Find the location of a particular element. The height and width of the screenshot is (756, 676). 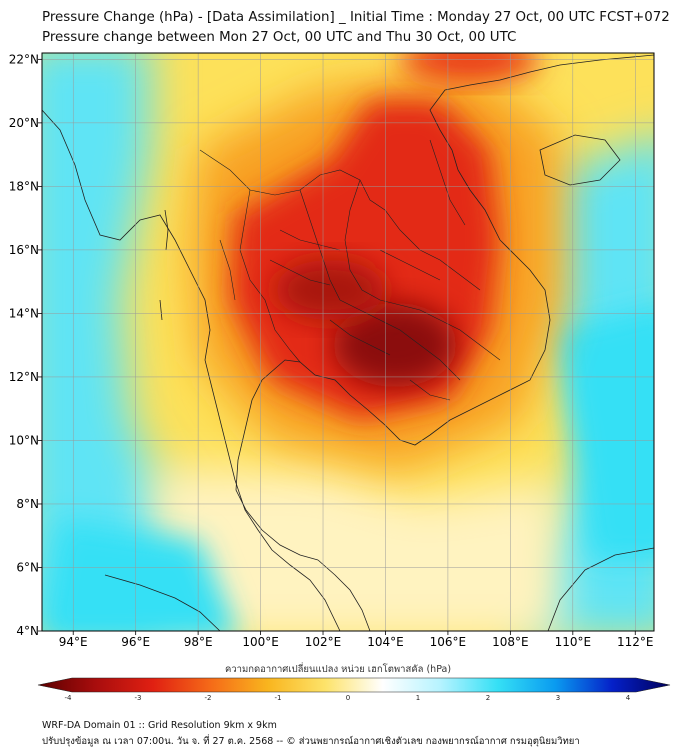

colorbar-tick-label: -4 is located at coordinates (69, 697).